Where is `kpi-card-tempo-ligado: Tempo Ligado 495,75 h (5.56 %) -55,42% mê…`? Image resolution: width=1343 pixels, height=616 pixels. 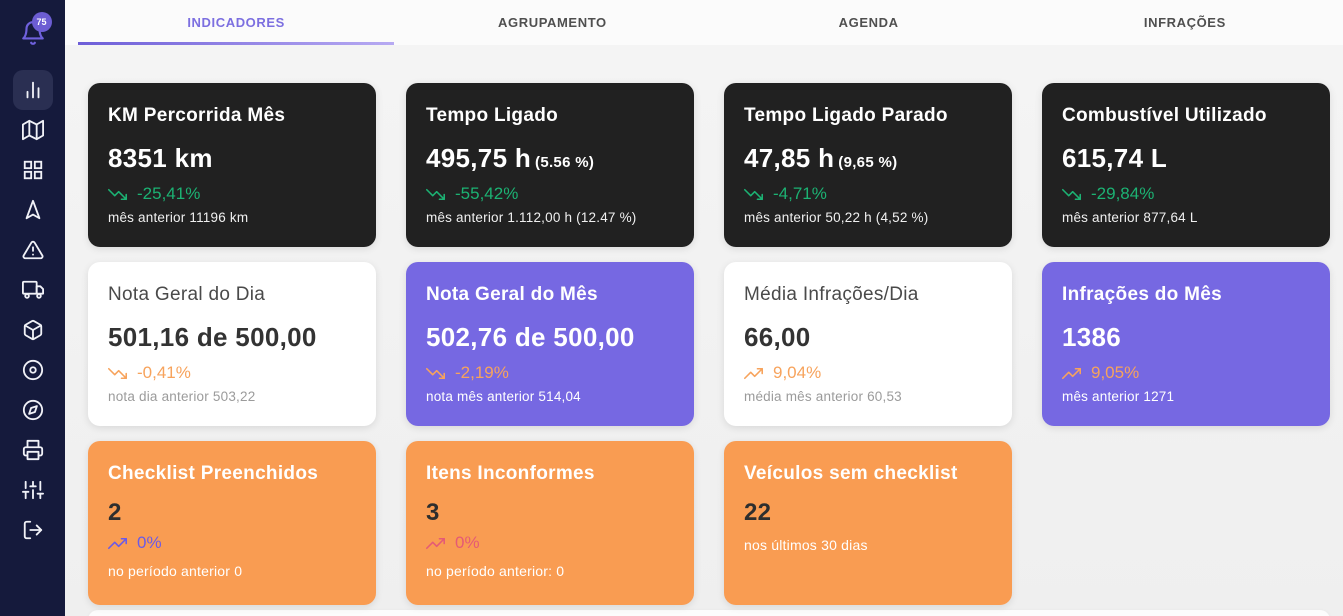 kpi-card-tempo-ligado: Tempo Ligado 495,75 h (5.56 %) -55,42% mê… is located at coordinates (550, 165).